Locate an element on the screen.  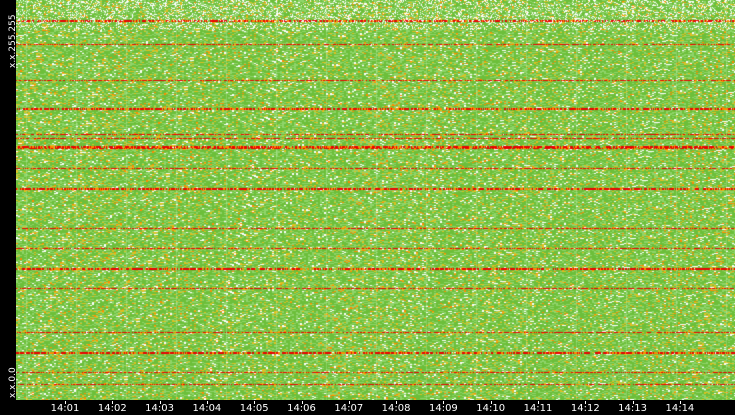
x-tick-label: 14:01 is located at coordinates (65, 408).